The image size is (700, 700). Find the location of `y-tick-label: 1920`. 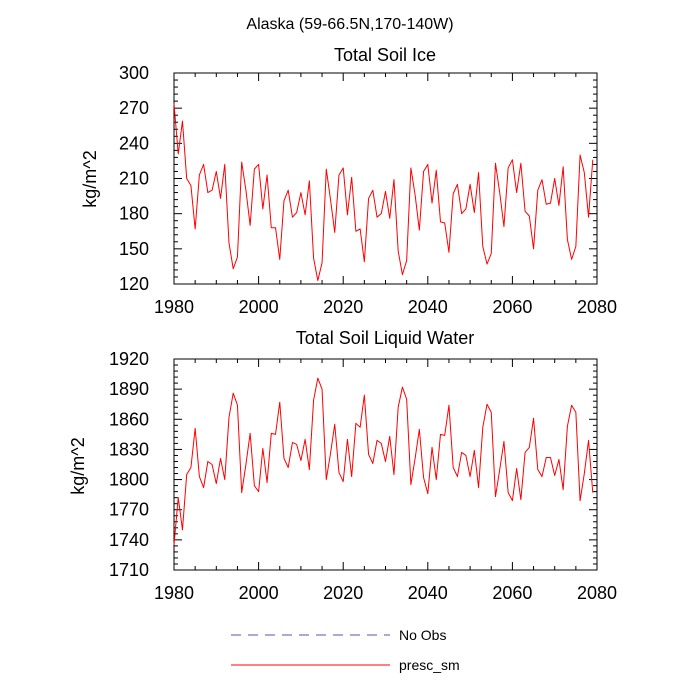

y-tick-label: 1920 is located at coordinates (129, 359).